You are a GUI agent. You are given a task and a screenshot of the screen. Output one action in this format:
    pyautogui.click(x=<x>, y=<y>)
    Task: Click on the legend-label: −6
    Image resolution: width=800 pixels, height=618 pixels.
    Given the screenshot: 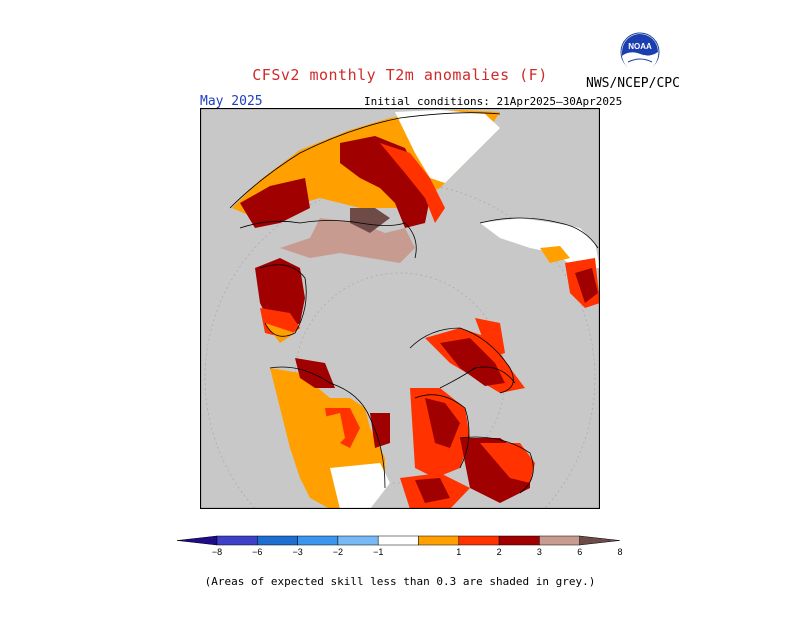 What is the action you would take?
    pyautogui.click(x=257, y=552)
    